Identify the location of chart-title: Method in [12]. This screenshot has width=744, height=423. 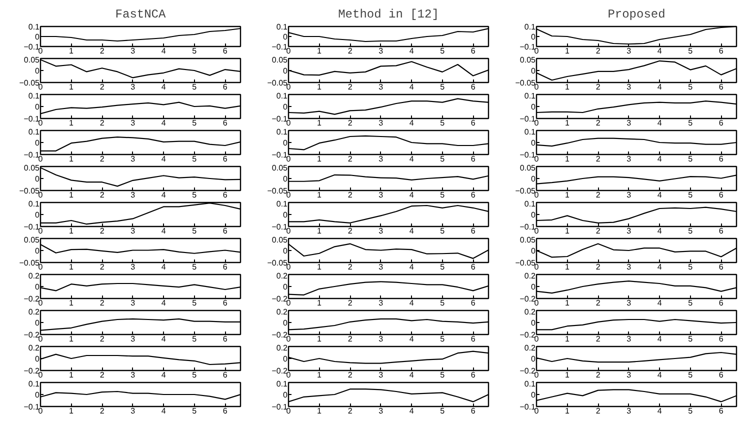
(388, 15).